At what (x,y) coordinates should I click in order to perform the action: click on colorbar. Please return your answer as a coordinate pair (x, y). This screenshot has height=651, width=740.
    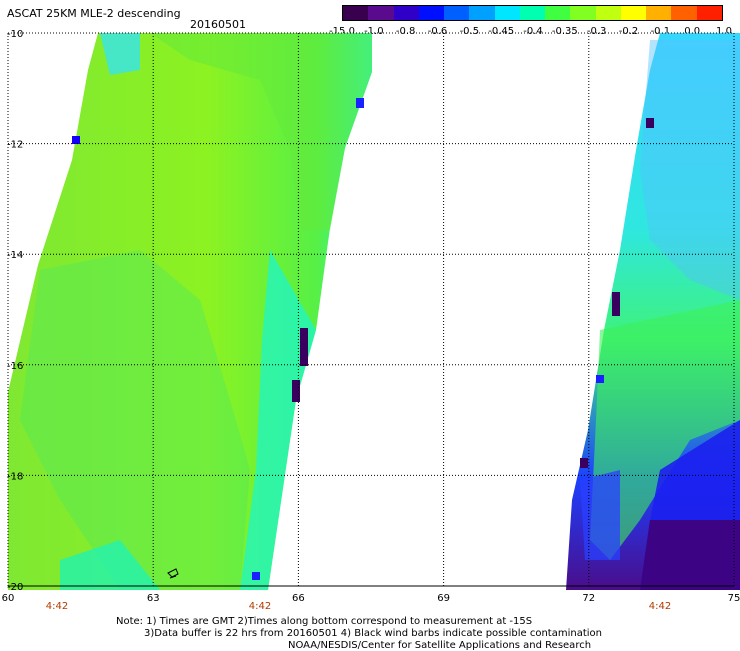
    Looking at the image, I should click on (532, 13).